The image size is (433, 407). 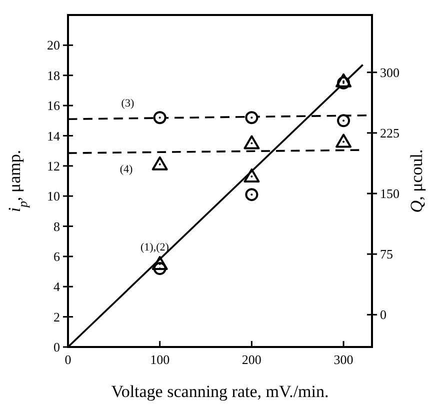 What do you see at coordinates (53, 196) in the screenshot?
I see `y-tick-label: 10` at bounding box center [53, 196].